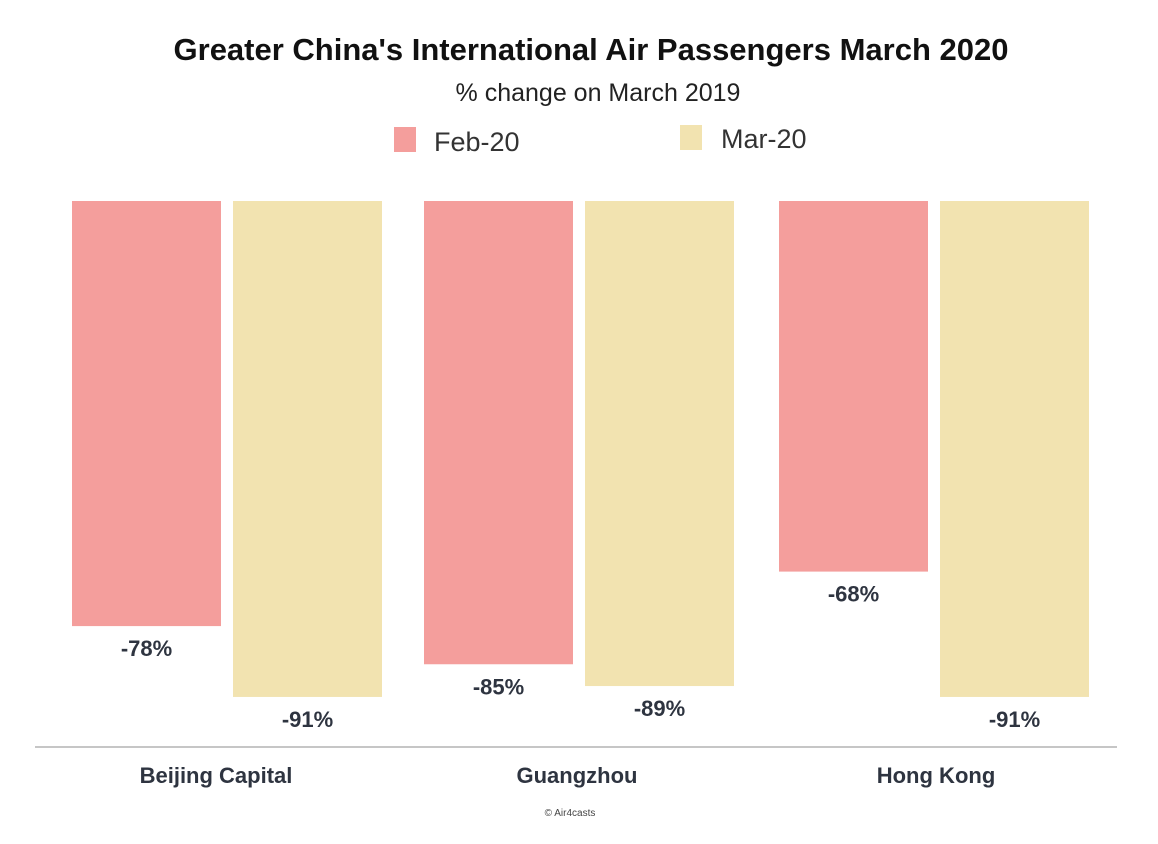 The width and height of the screenshot is (1158, 844). Describe the element at coordinates (659, 708) in the screenshot. I see `value-label-guangzhou-mar-20: -89%` at that location.